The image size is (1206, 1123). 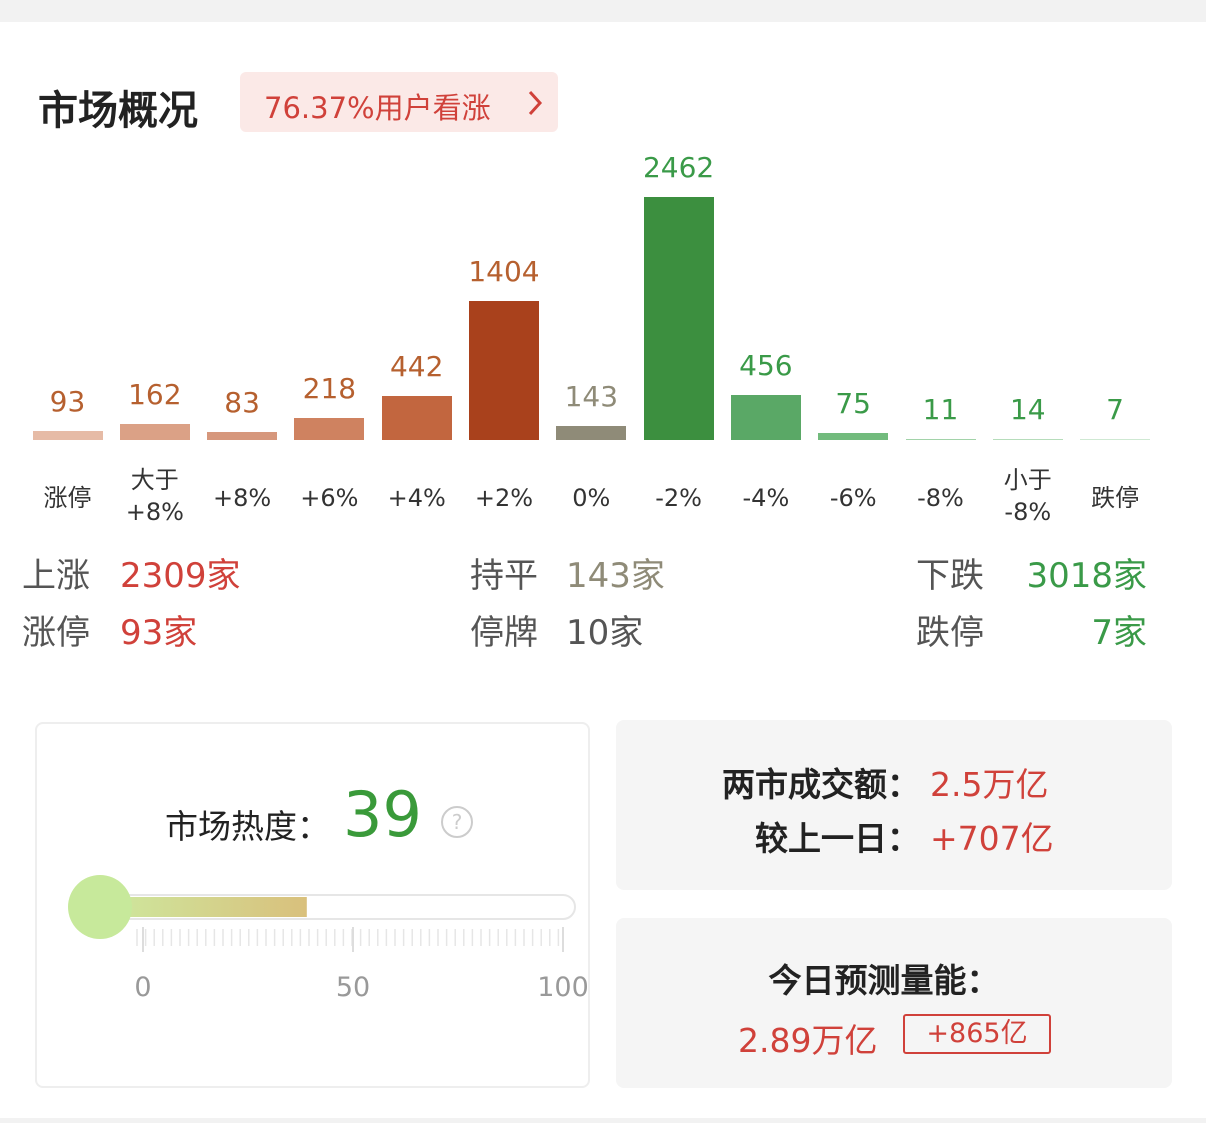 What do you see at coordinates (615, 576) in the screenshot?
I see `stat-value: 143家` at bounding box center [615, 576].